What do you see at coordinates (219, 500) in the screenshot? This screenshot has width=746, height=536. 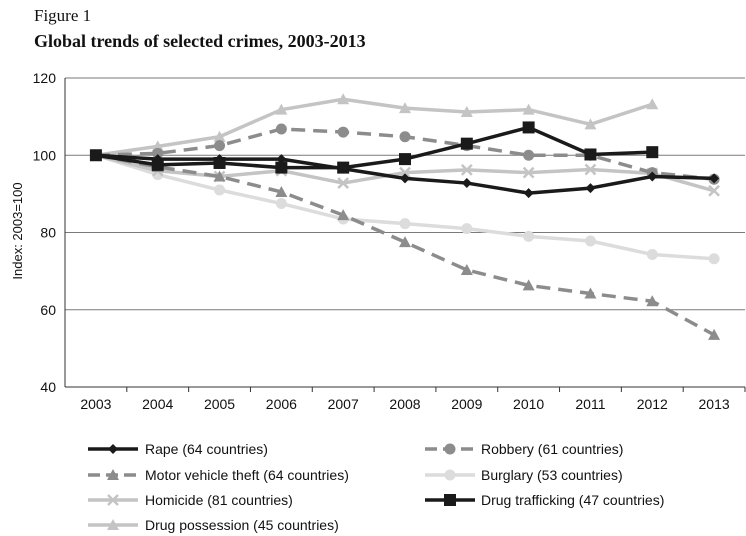 I see `legend-label: Homicide (81 countries)` at bounding box center [219, 500].